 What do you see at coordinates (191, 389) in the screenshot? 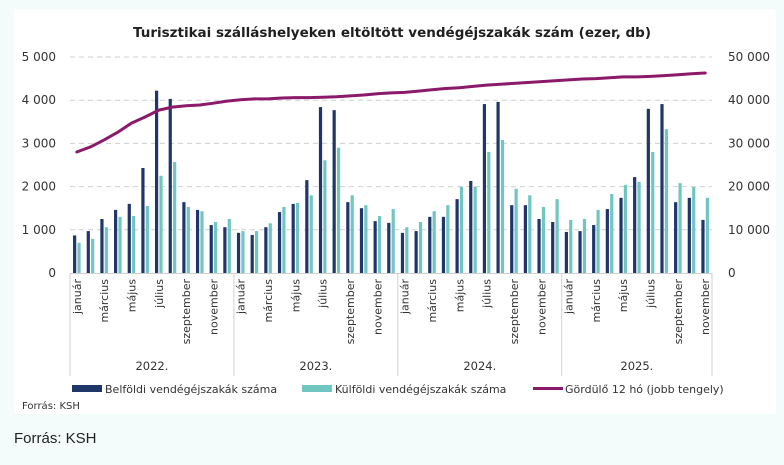
I see `legend-label-domestic: Belföldi vendégéjszakák száma` at bounding box center [191, 389].